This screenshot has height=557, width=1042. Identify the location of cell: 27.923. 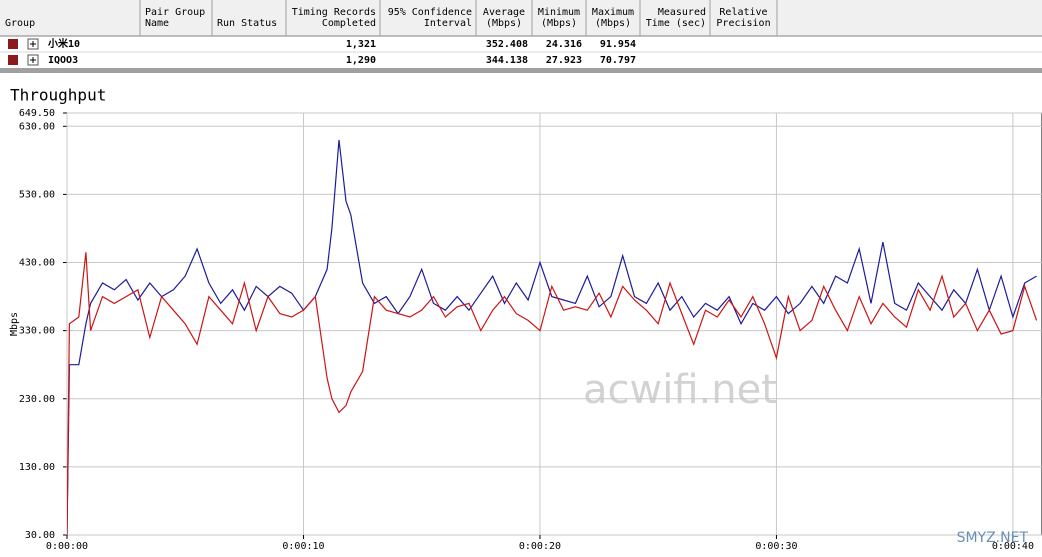
(564, 60).